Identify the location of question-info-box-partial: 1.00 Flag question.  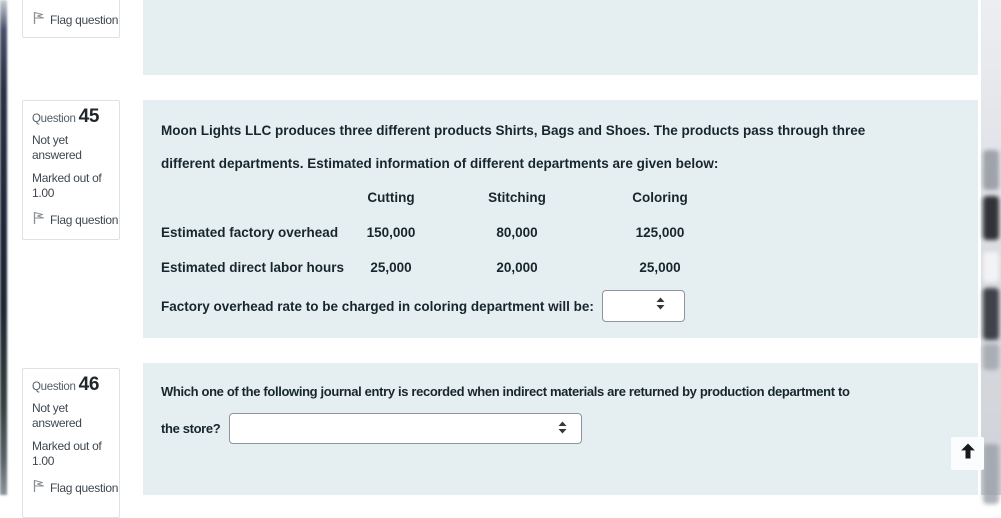
(71, 19).